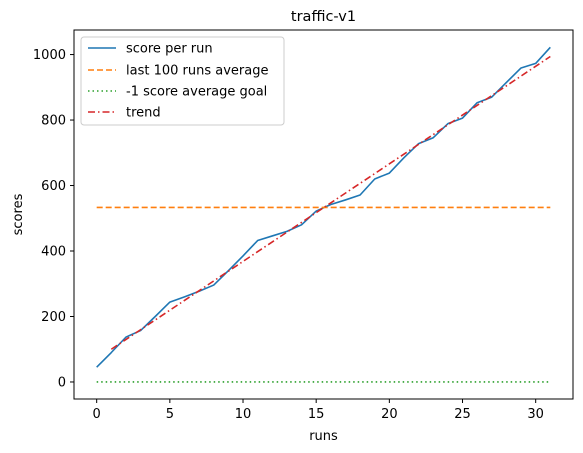 This screenshot has width=583, height=453. I want to click on x-axis: 0 5 10 15 20 25 30, so click(318, 410).